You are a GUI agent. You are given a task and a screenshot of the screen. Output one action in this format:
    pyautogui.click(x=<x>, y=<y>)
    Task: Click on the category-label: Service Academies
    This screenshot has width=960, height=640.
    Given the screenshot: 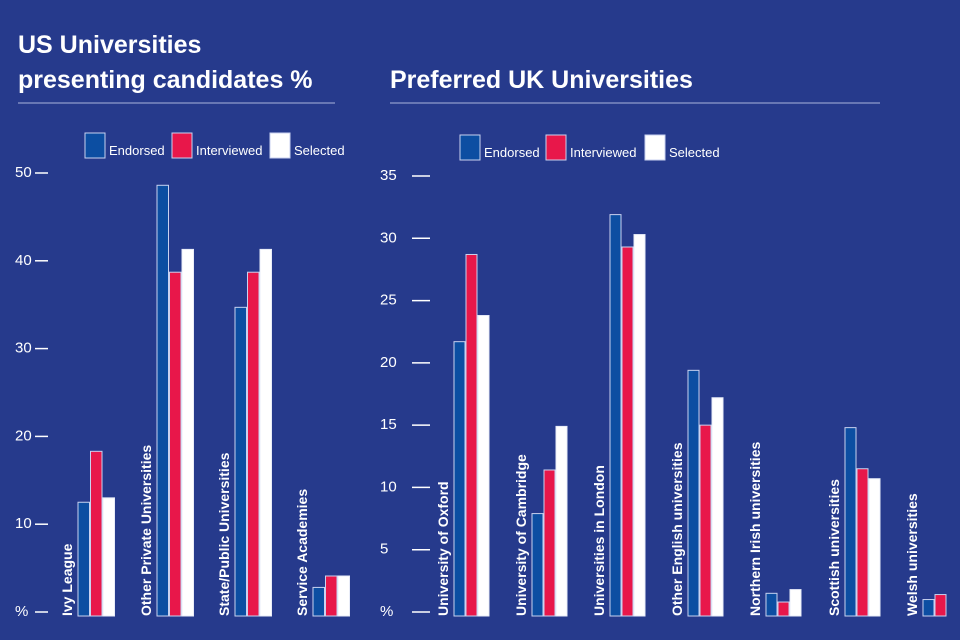 What is the action you would take?
    pyautogui.click(x=302, y=552)
    